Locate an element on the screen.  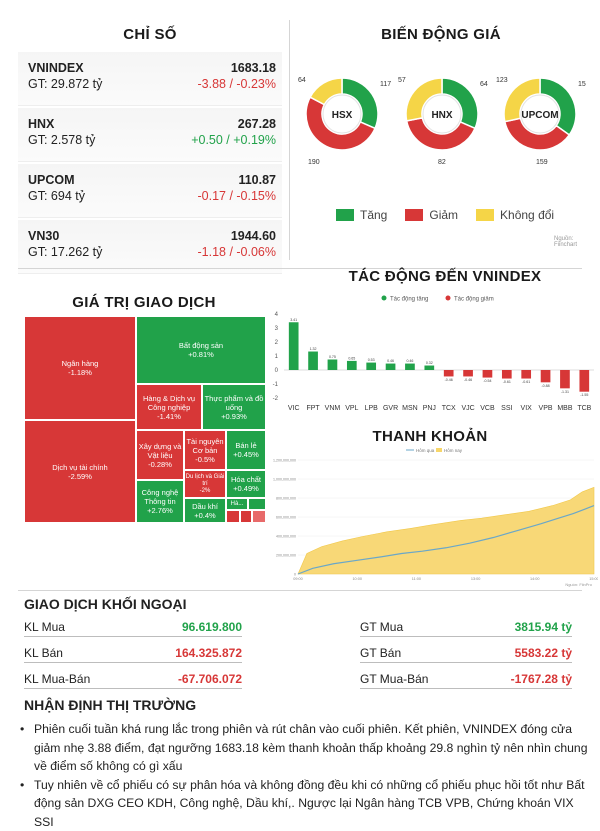
foreign-label: KL Bán is located at coordinates (43, 653).